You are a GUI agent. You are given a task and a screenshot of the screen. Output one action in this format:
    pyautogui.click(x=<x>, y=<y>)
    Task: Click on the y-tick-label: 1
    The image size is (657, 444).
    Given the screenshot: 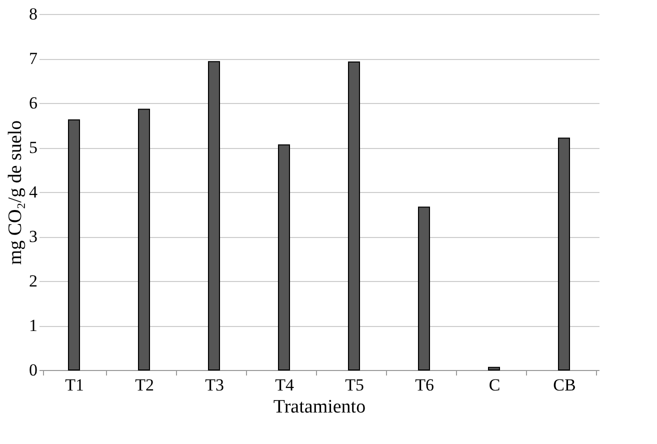 What is the action you would take?
    pyautogui.click(x=33, y=325)
    